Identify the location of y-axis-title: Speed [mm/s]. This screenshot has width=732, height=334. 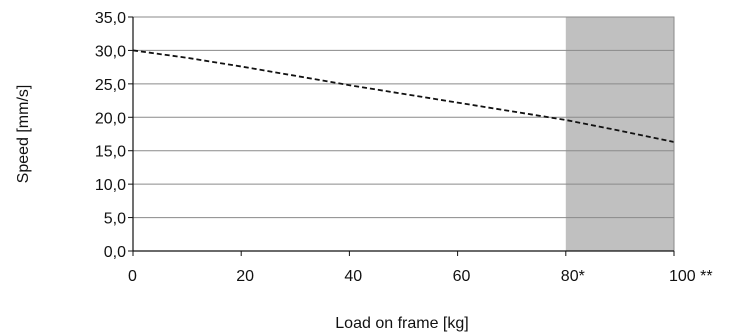
(23, 134).